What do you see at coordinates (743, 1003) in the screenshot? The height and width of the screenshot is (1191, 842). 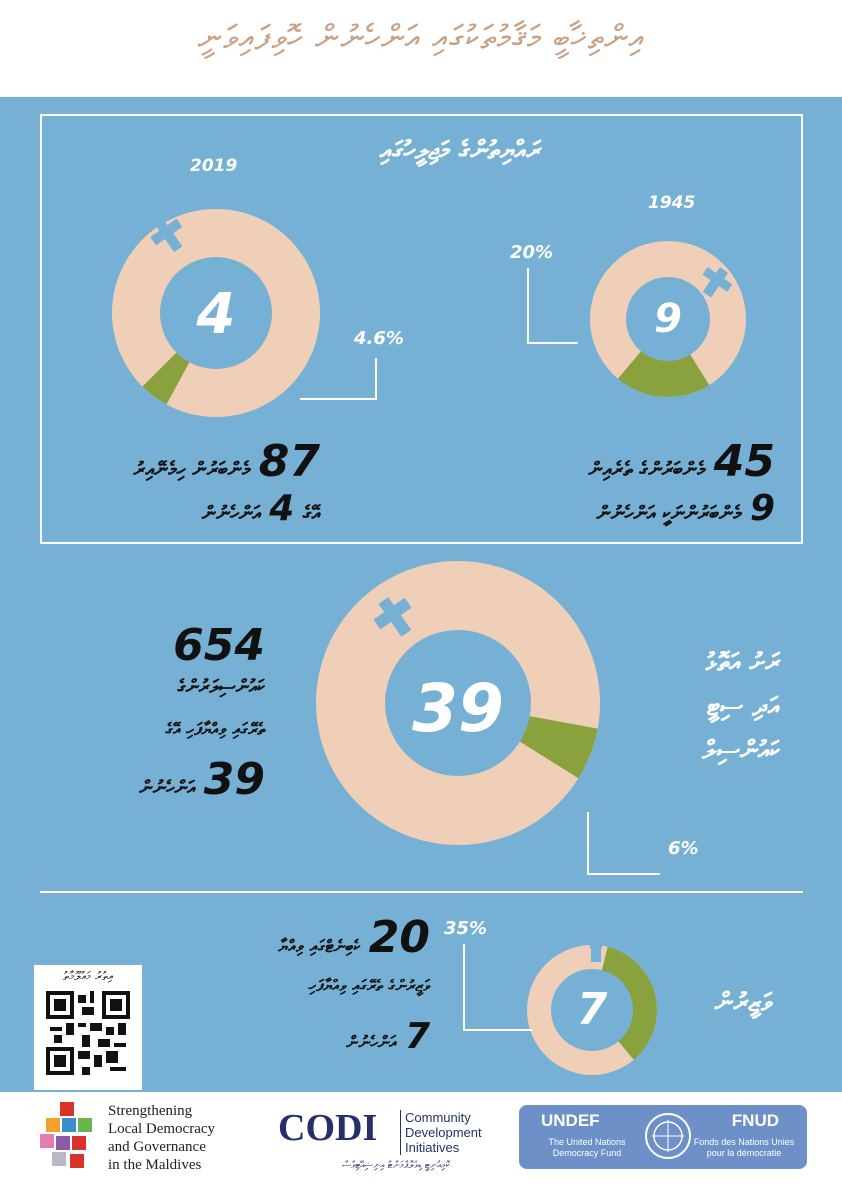 I see `cabinet-heading: ވަޒީރުން` at bounding box center [743, 1003].